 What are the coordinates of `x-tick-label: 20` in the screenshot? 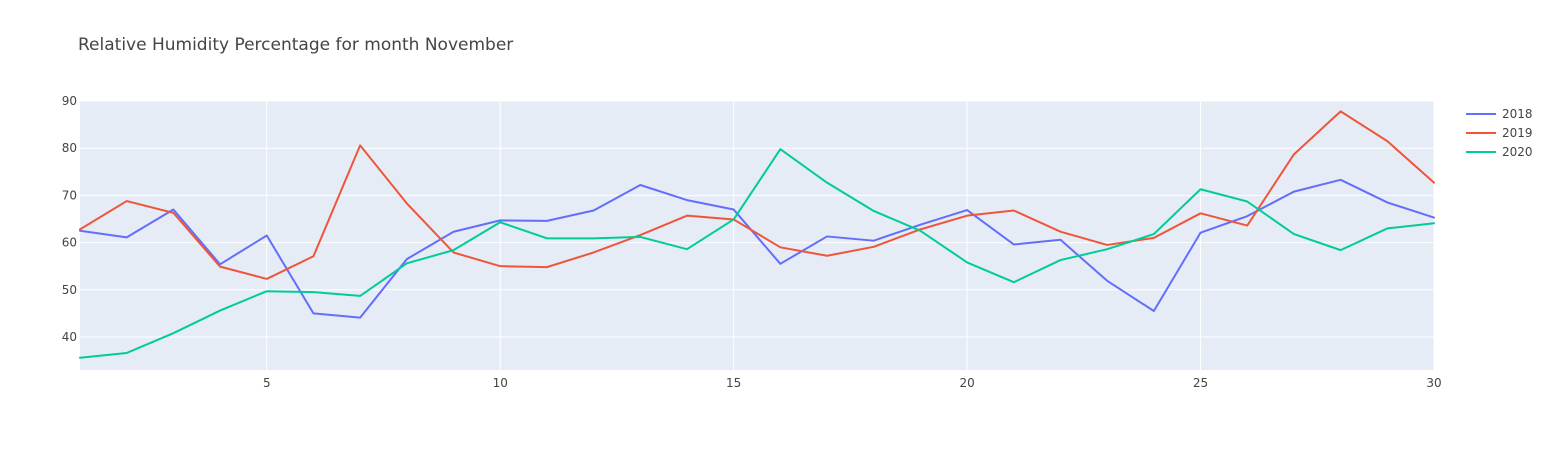 It's located at (966, 383).